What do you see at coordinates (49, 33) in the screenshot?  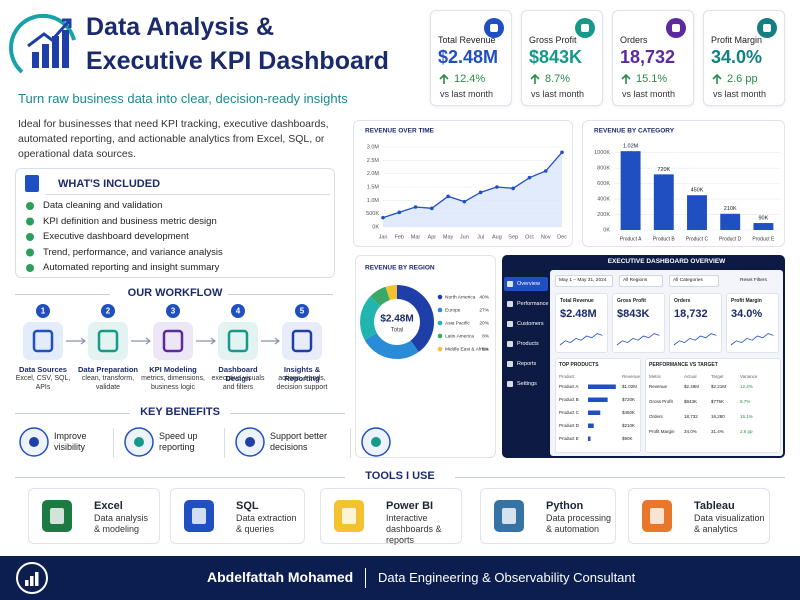 I see `logo-arrow` at bounding box center [49, 33].